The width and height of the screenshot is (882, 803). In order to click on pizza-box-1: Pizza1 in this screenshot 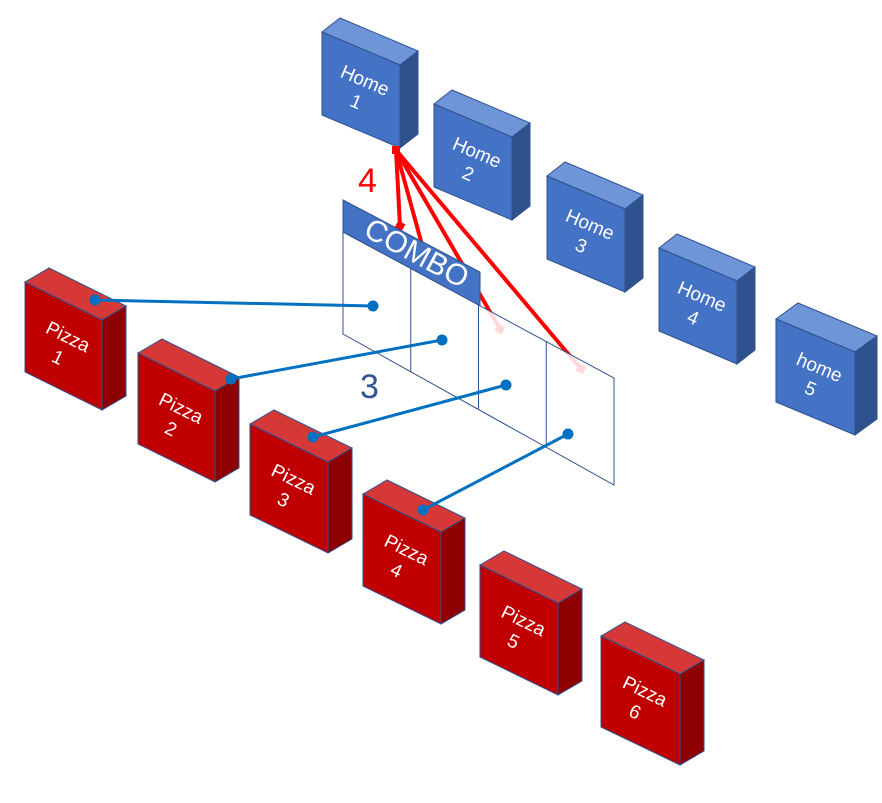, I will do `click(75, 339)`.